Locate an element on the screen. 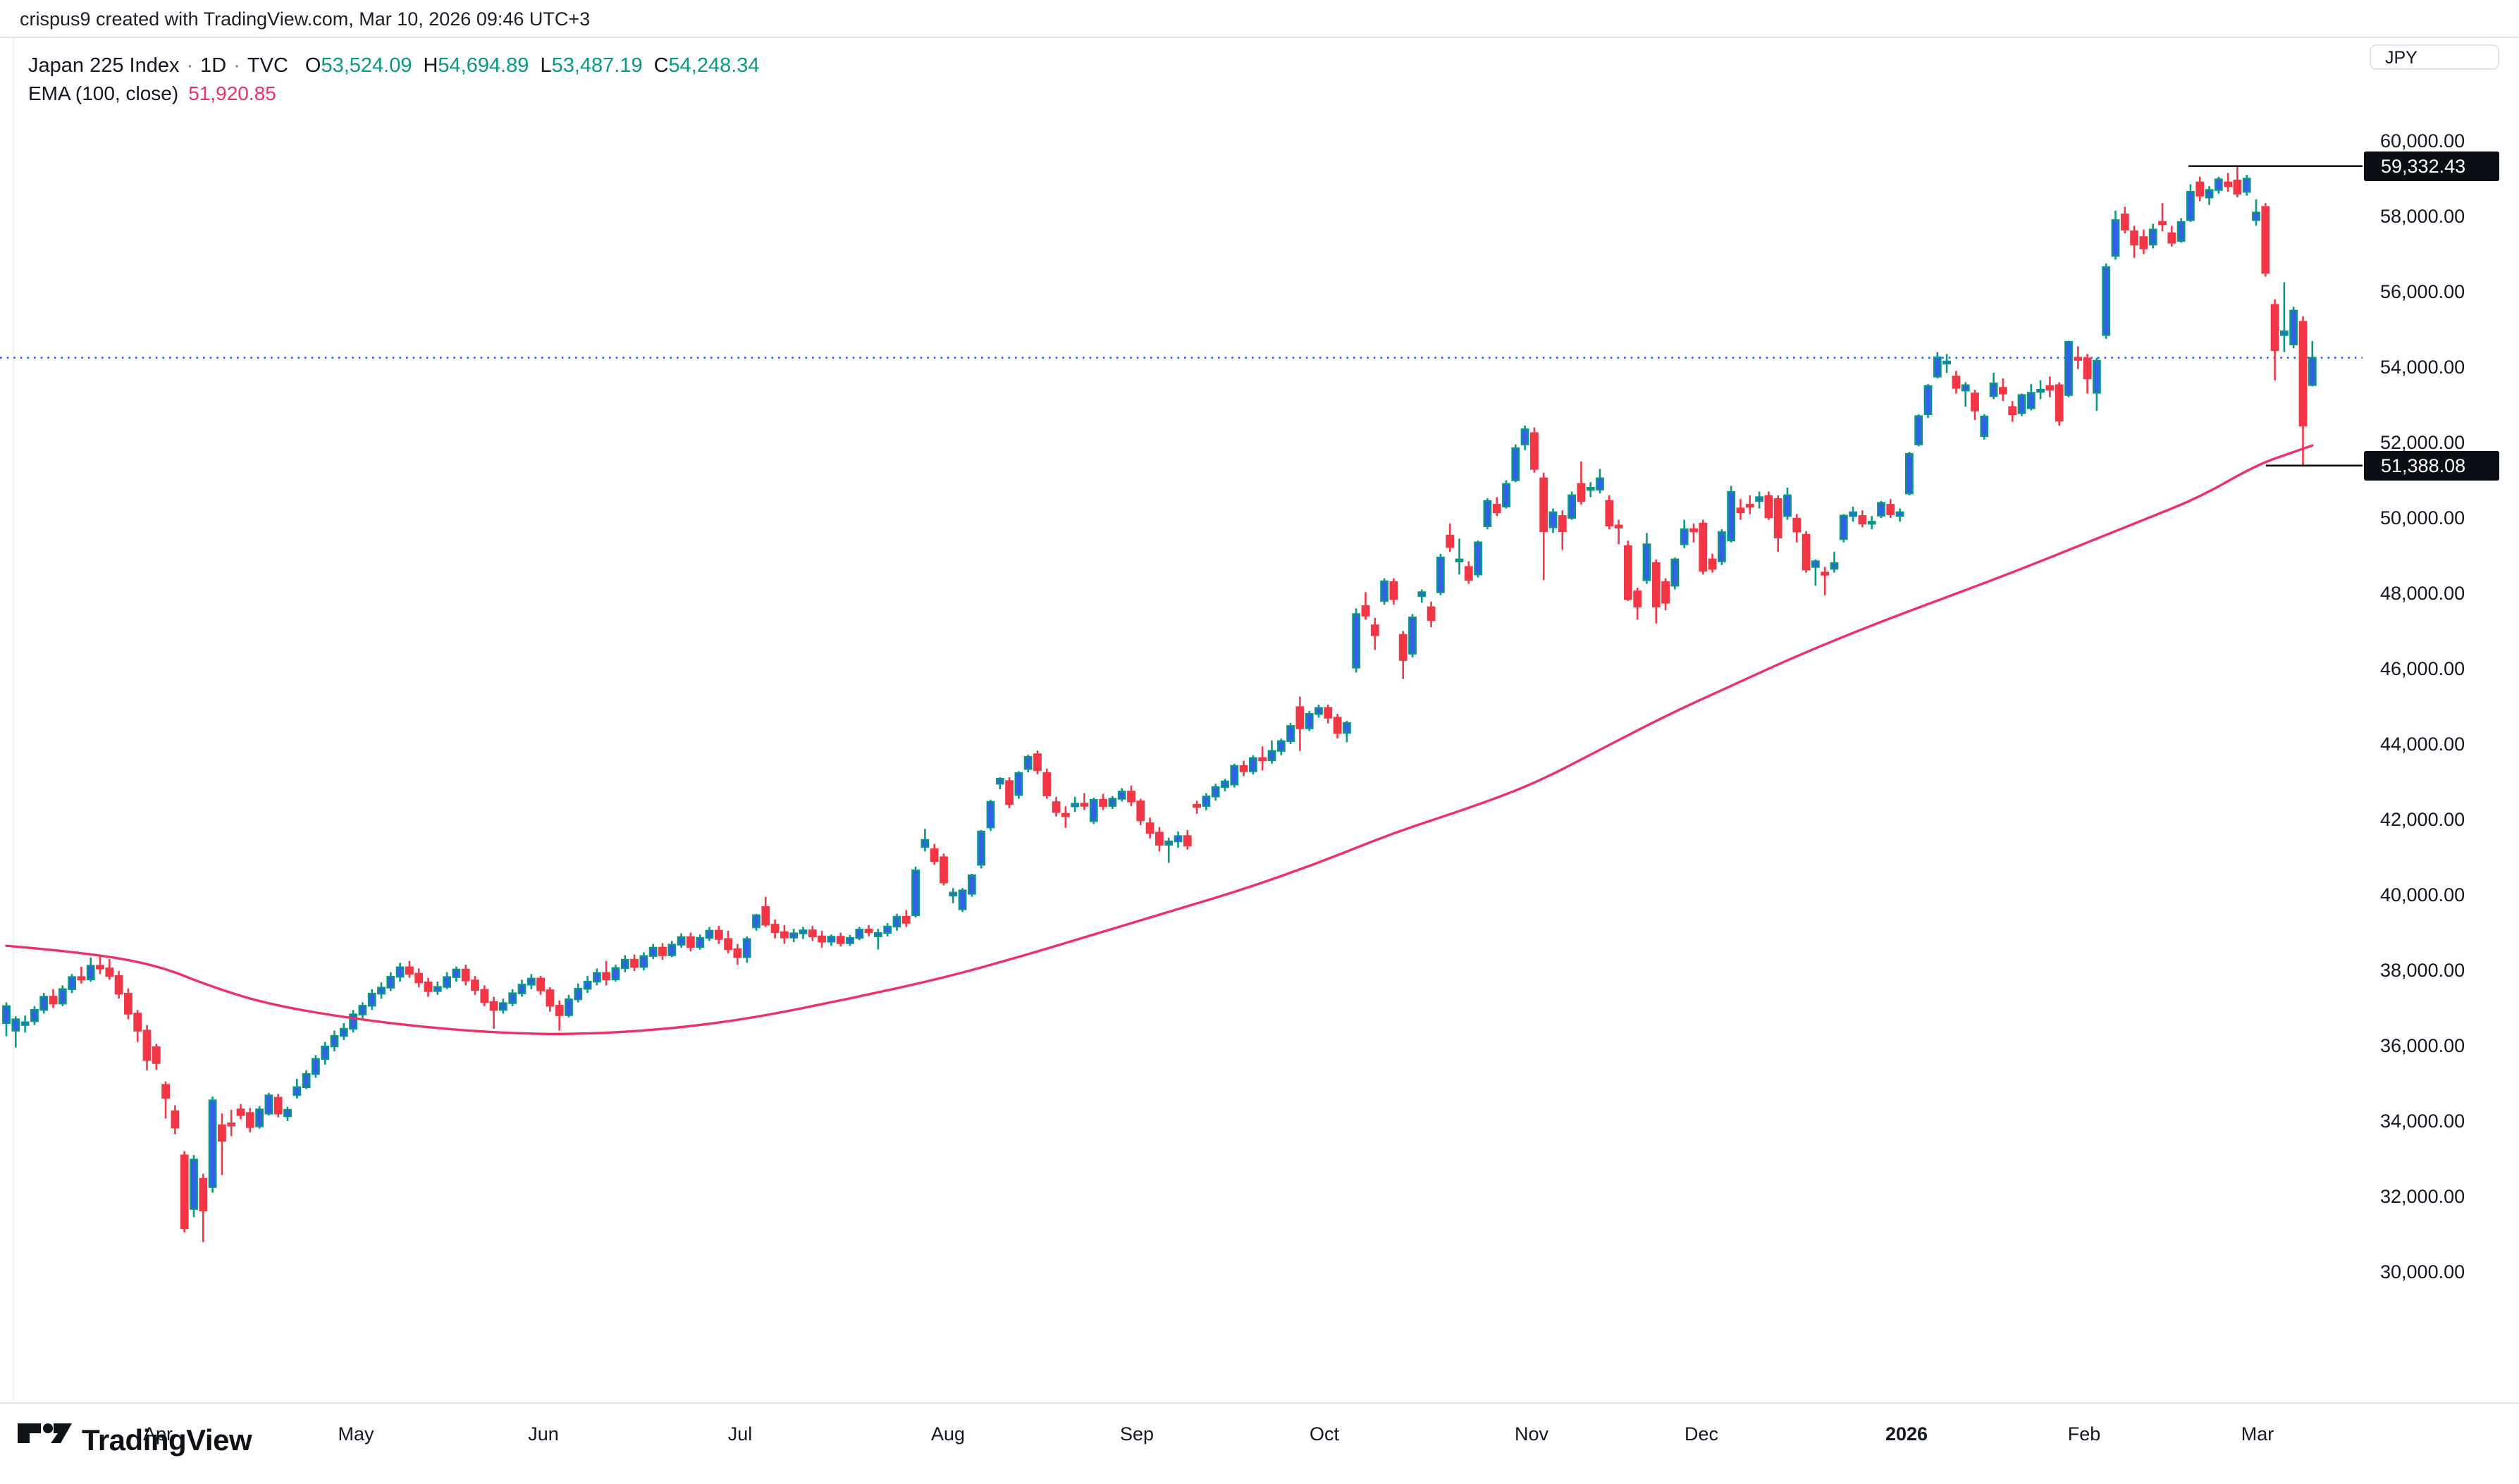  time-axis-label: Nov is located at coordinates (1531, 1434).